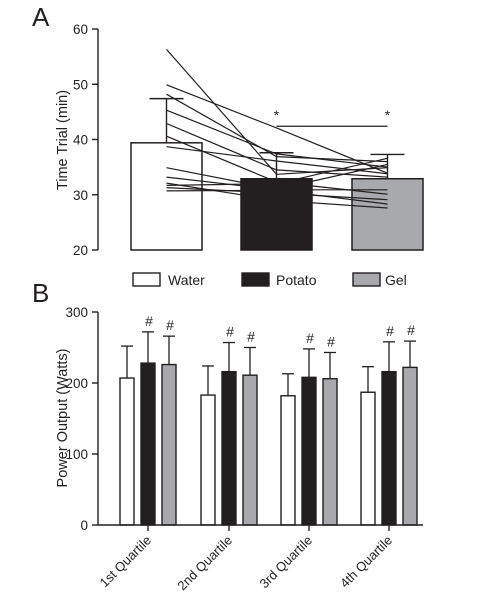 This screenshot has height=616, width=483. What do you see at coordinates (296, 280) in the screenshot?
I see `legend-label-potato: Potato` at bounding box center [296, 280].